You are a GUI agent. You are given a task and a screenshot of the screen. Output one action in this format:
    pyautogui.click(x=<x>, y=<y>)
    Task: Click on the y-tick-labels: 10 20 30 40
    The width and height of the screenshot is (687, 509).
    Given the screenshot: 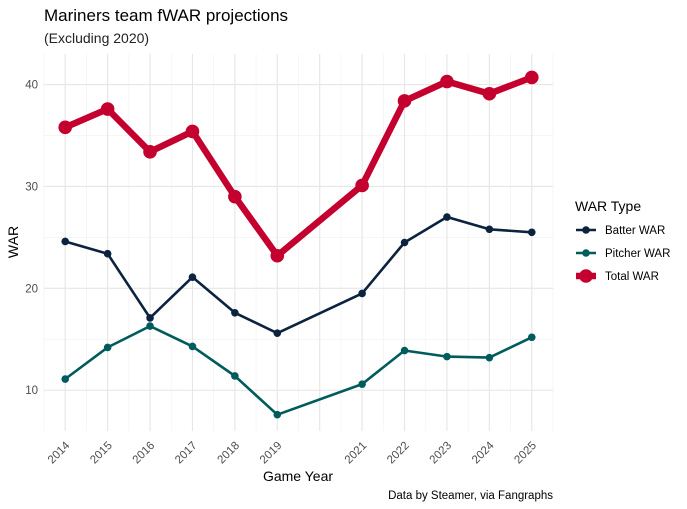 What is the action you would take?
    pyautogui.click(x=31, y=239)
    